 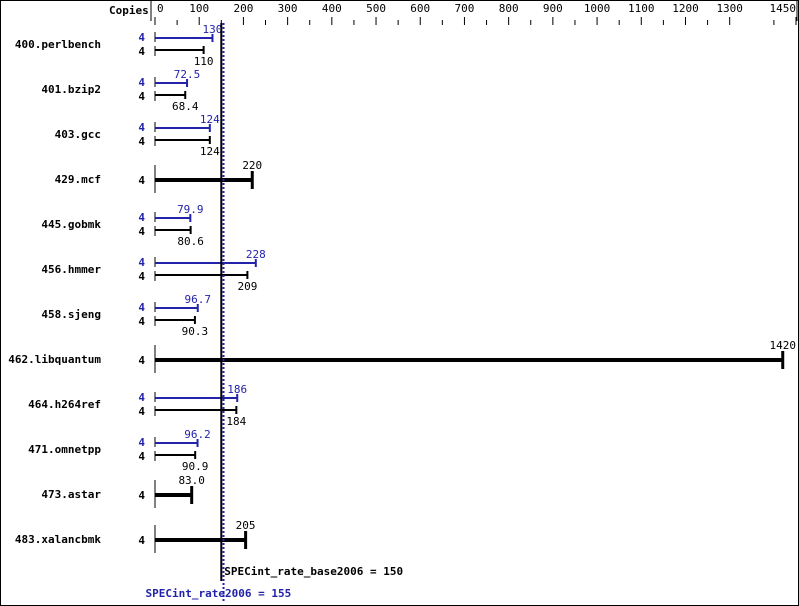 What do you see at coordinates (78, 179) in the screenshot?
I see `benchmark-label: 429.mcf` at bounding box center [78, 179].